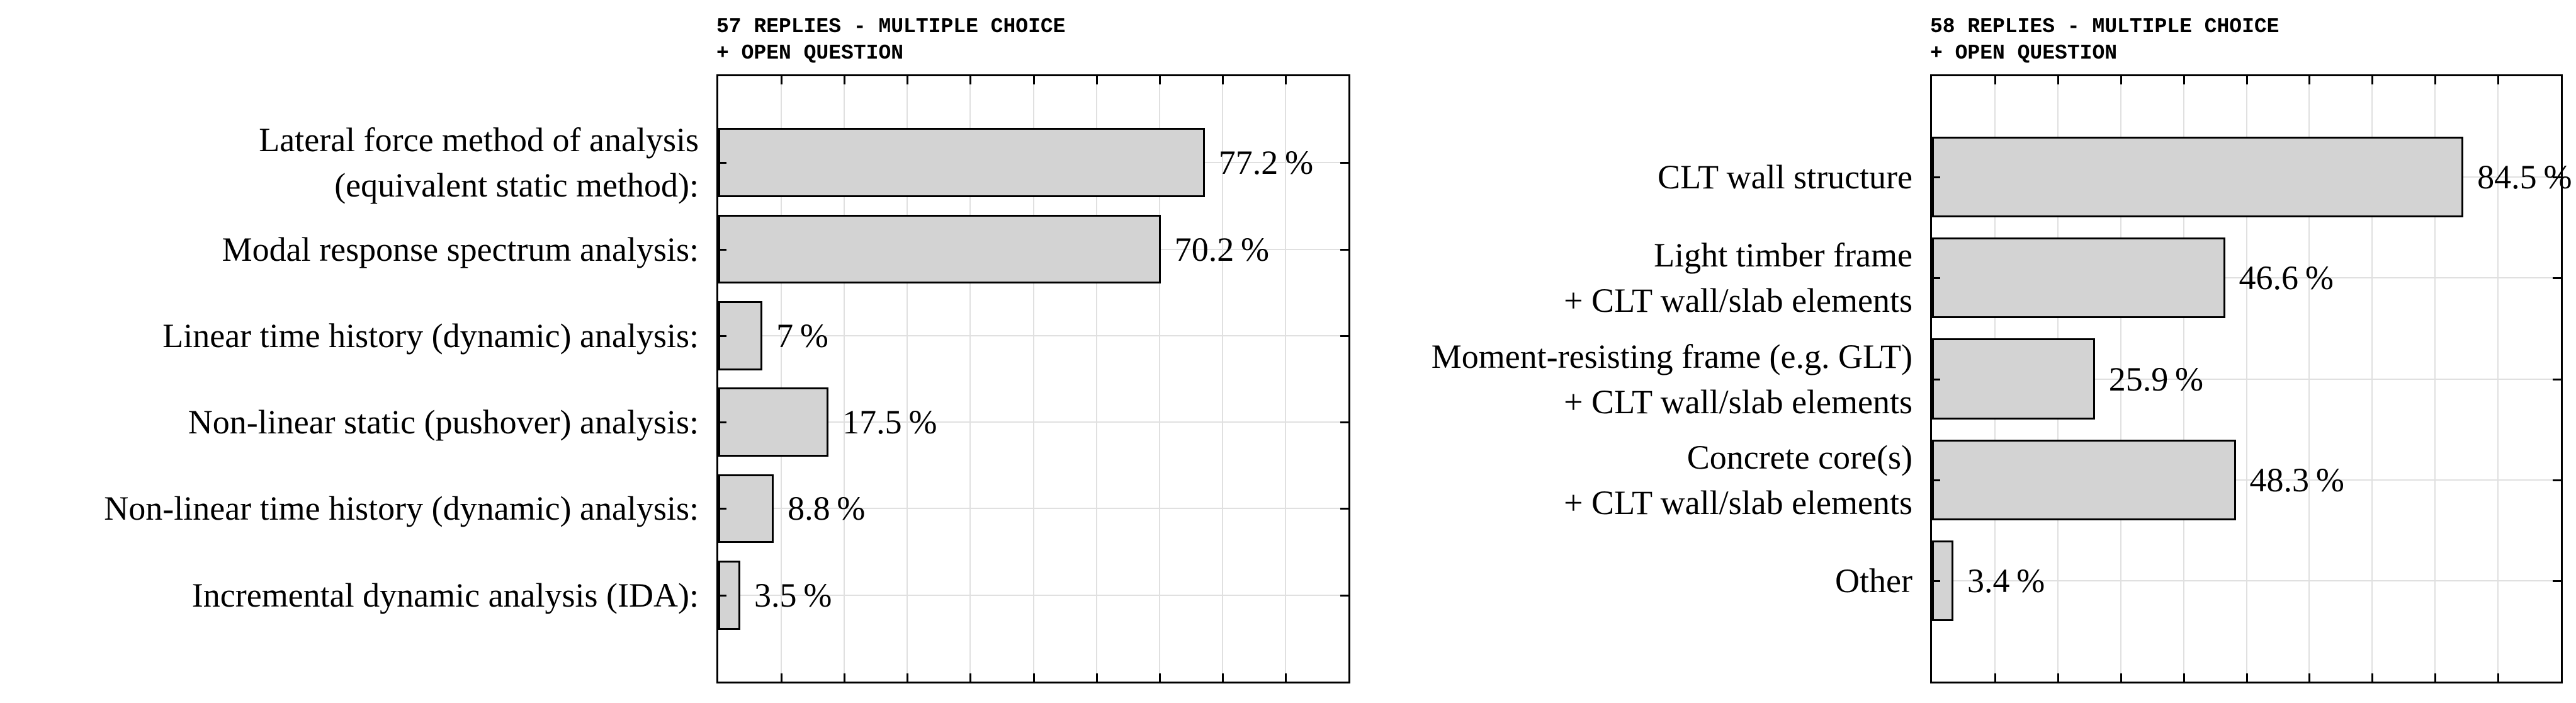 Image resolution: width=2576 pixels, height=703 pixels. Describe the element at coordinates (516, 185) in the screenshot. I see `category-label-line: (equivalent static method):` at that location.